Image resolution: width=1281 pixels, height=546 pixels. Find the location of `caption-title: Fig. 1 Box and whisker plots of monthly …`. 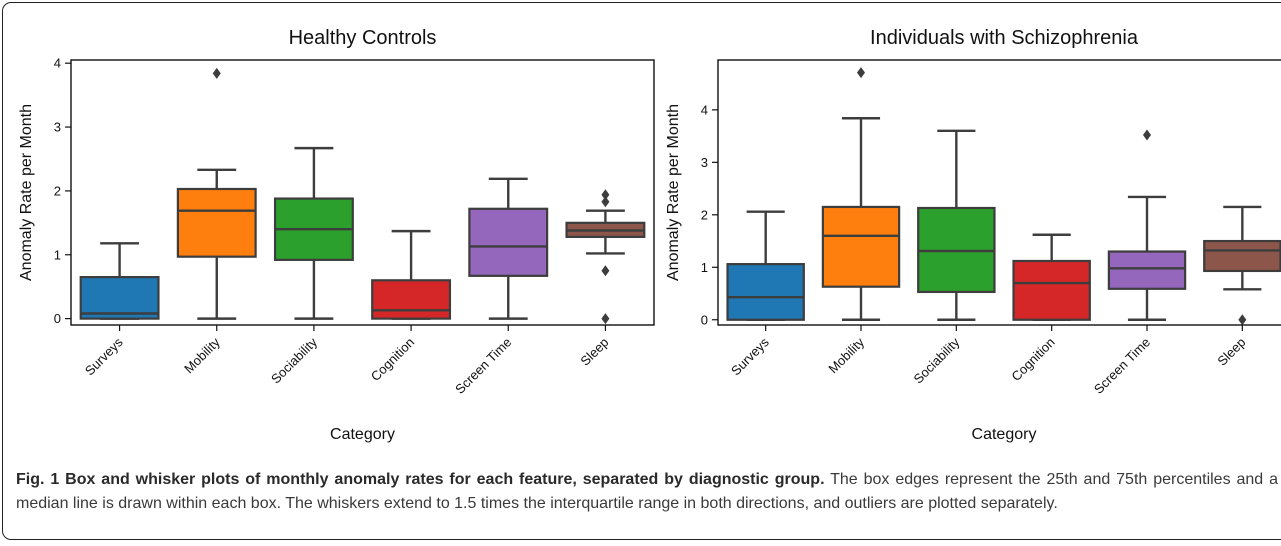

caption-title: Fig. 1 Box and whisker plots of monthly … is located at coordinates (420, 479).